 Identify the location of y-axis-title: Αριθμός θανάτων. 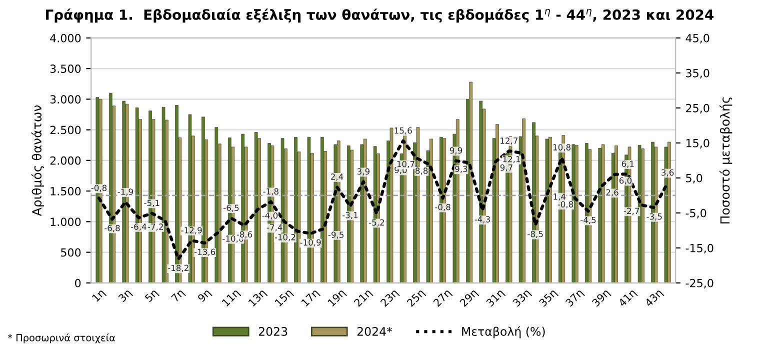
(37, 160).